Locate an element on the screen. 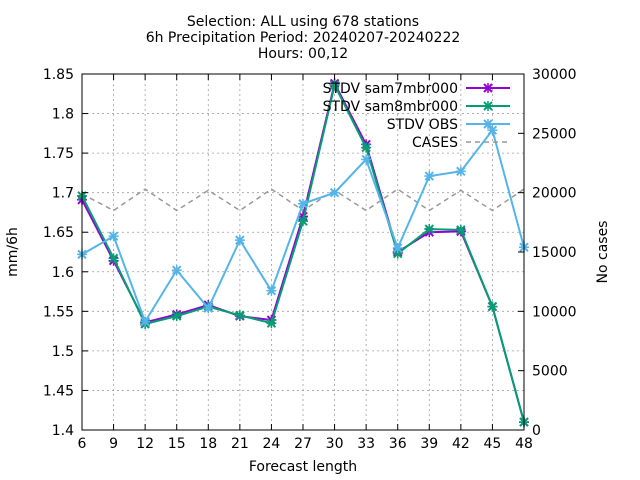 The width and height of the screenshot is (640, 480). x-tick-label: 45 is located at coordinates (493, 444).